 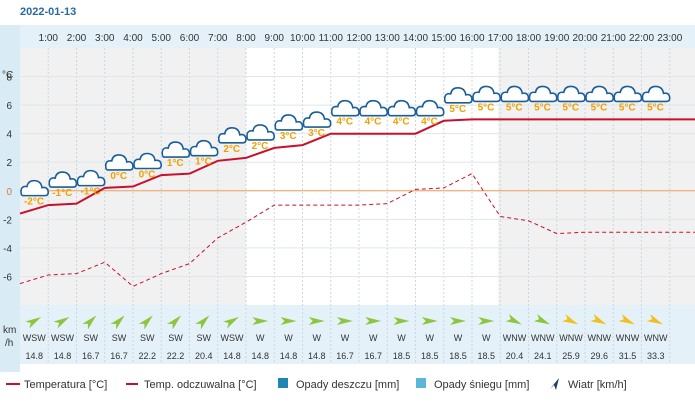 I want to click on legend-label: Opady śniegu [mm], so click(x=481, y=385).